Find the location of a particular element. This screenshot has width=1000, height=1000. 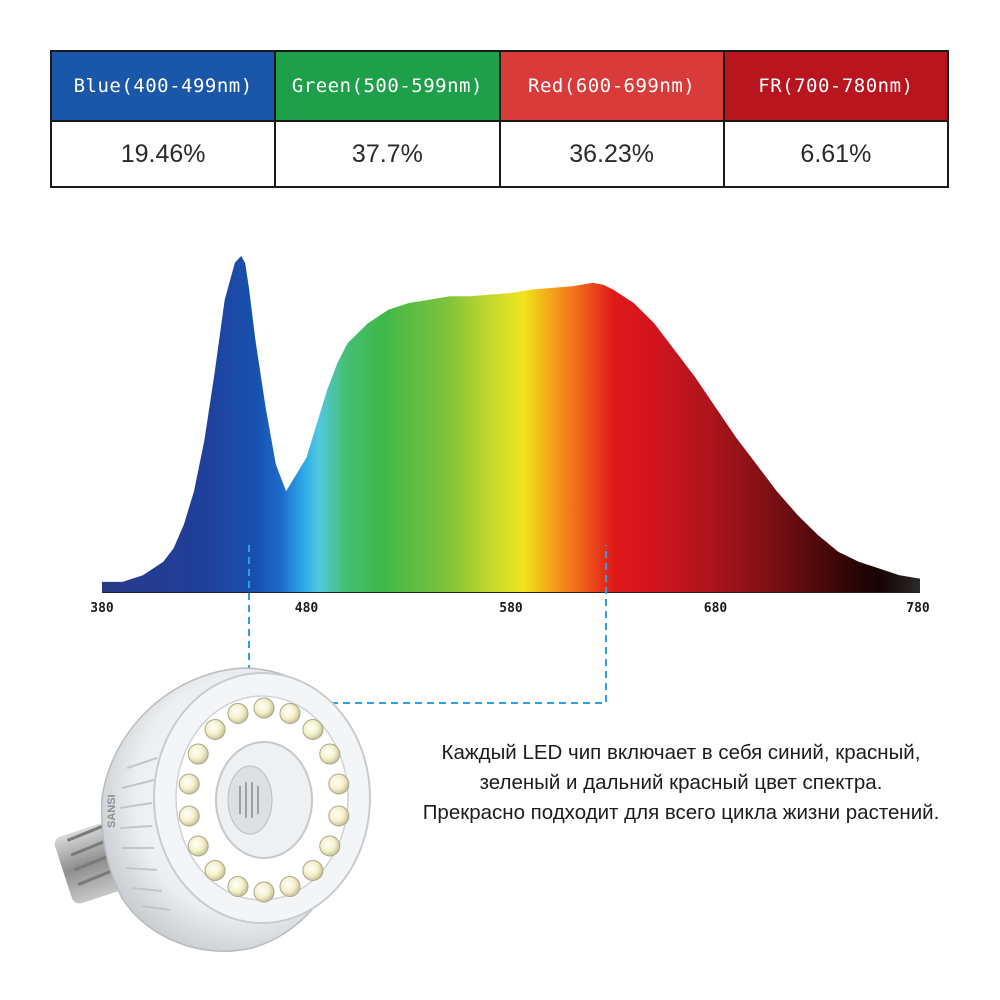

table-header-far-red: FR(700-780nm) is located at coordinates (835, 86).